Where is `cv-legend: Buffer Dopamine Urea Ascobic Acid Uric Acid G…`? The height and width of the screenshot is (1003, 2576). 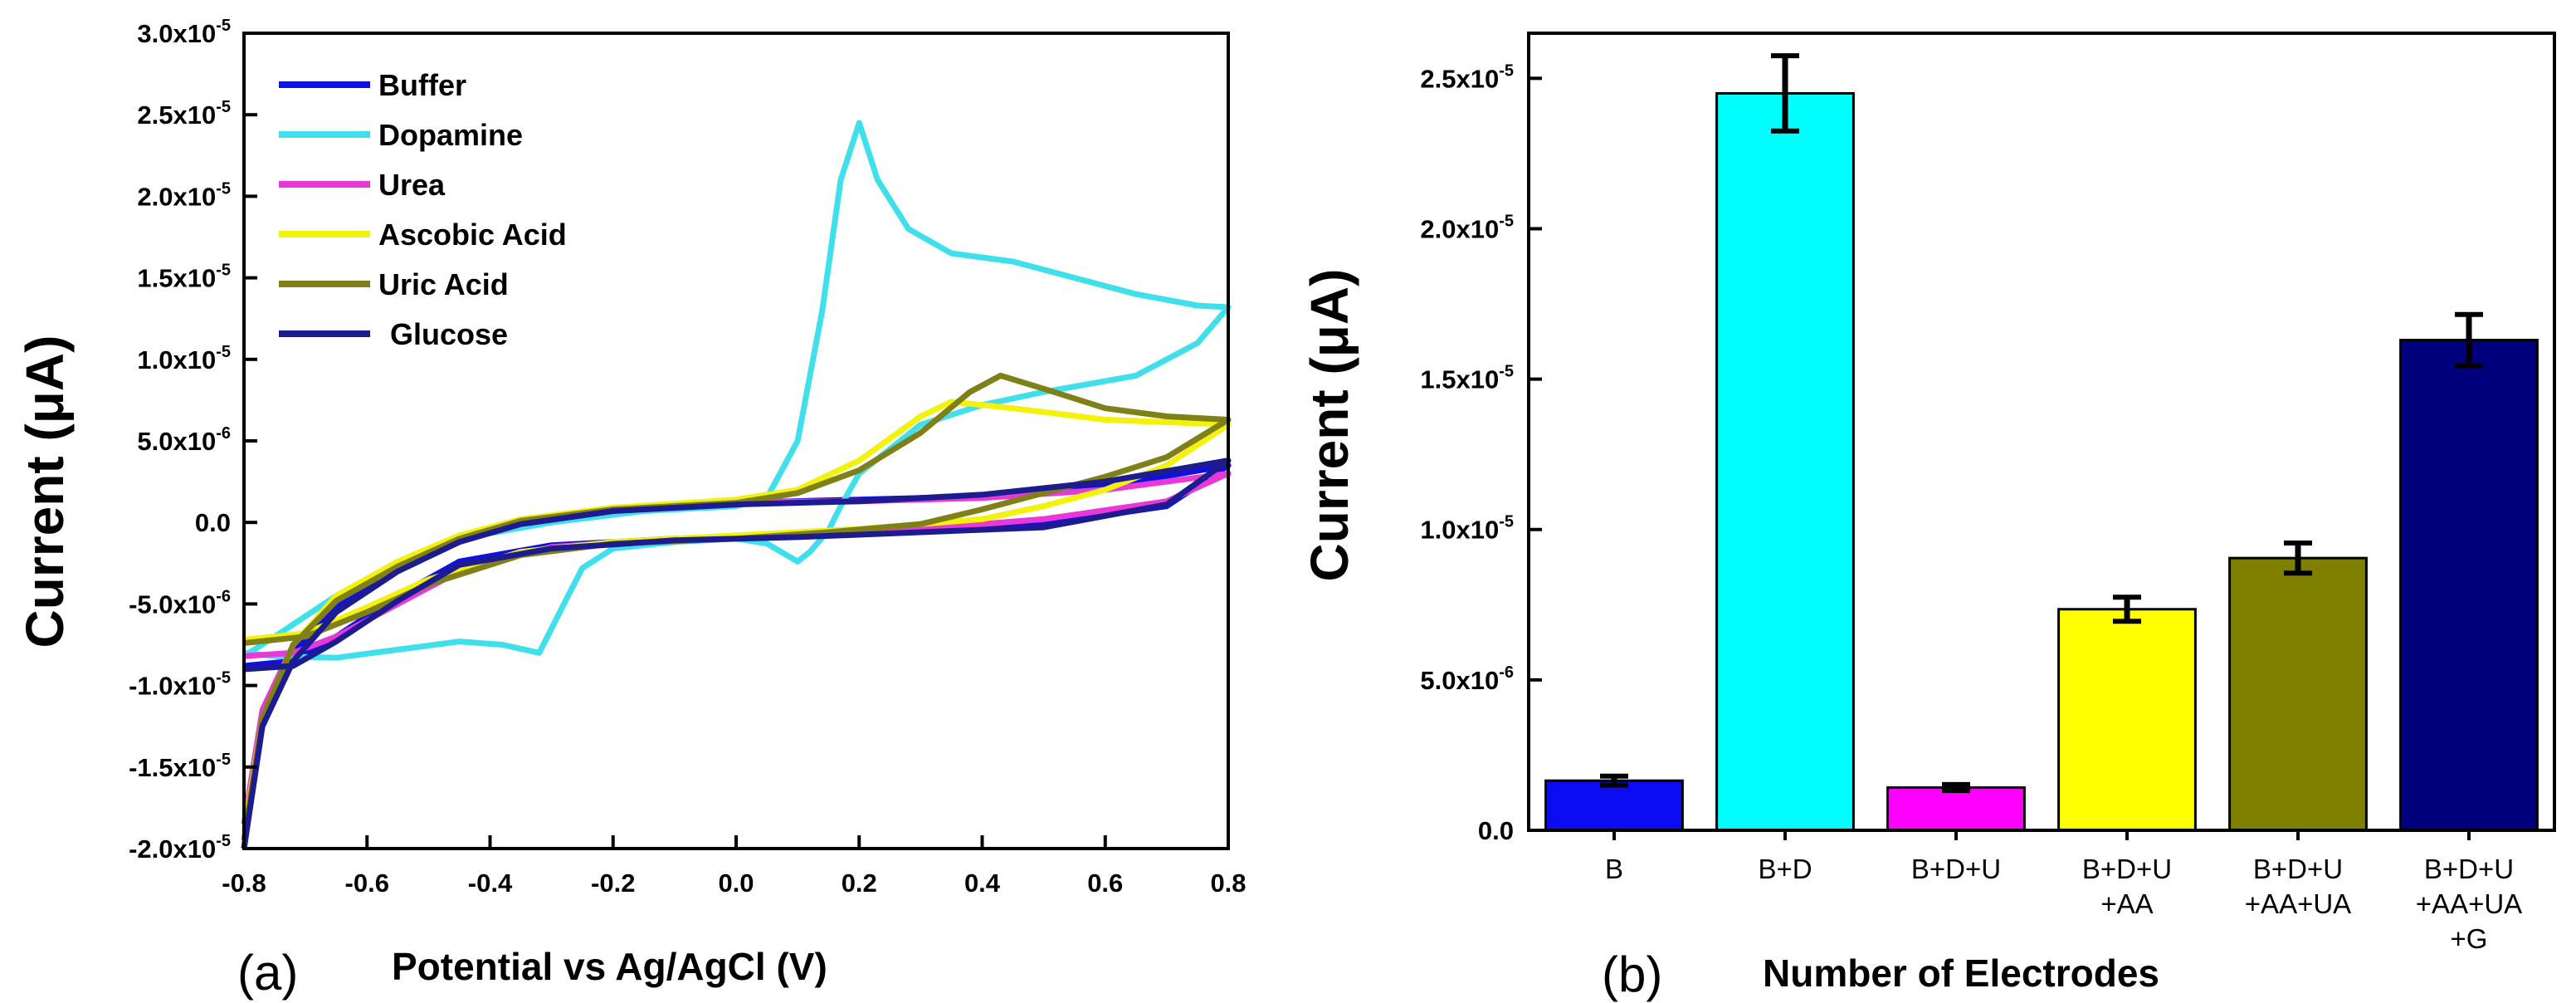 cv-legend: Buffer Dopamine Urea Ascobic Acid Uric Acid G… is located at coordinates (423, 210).